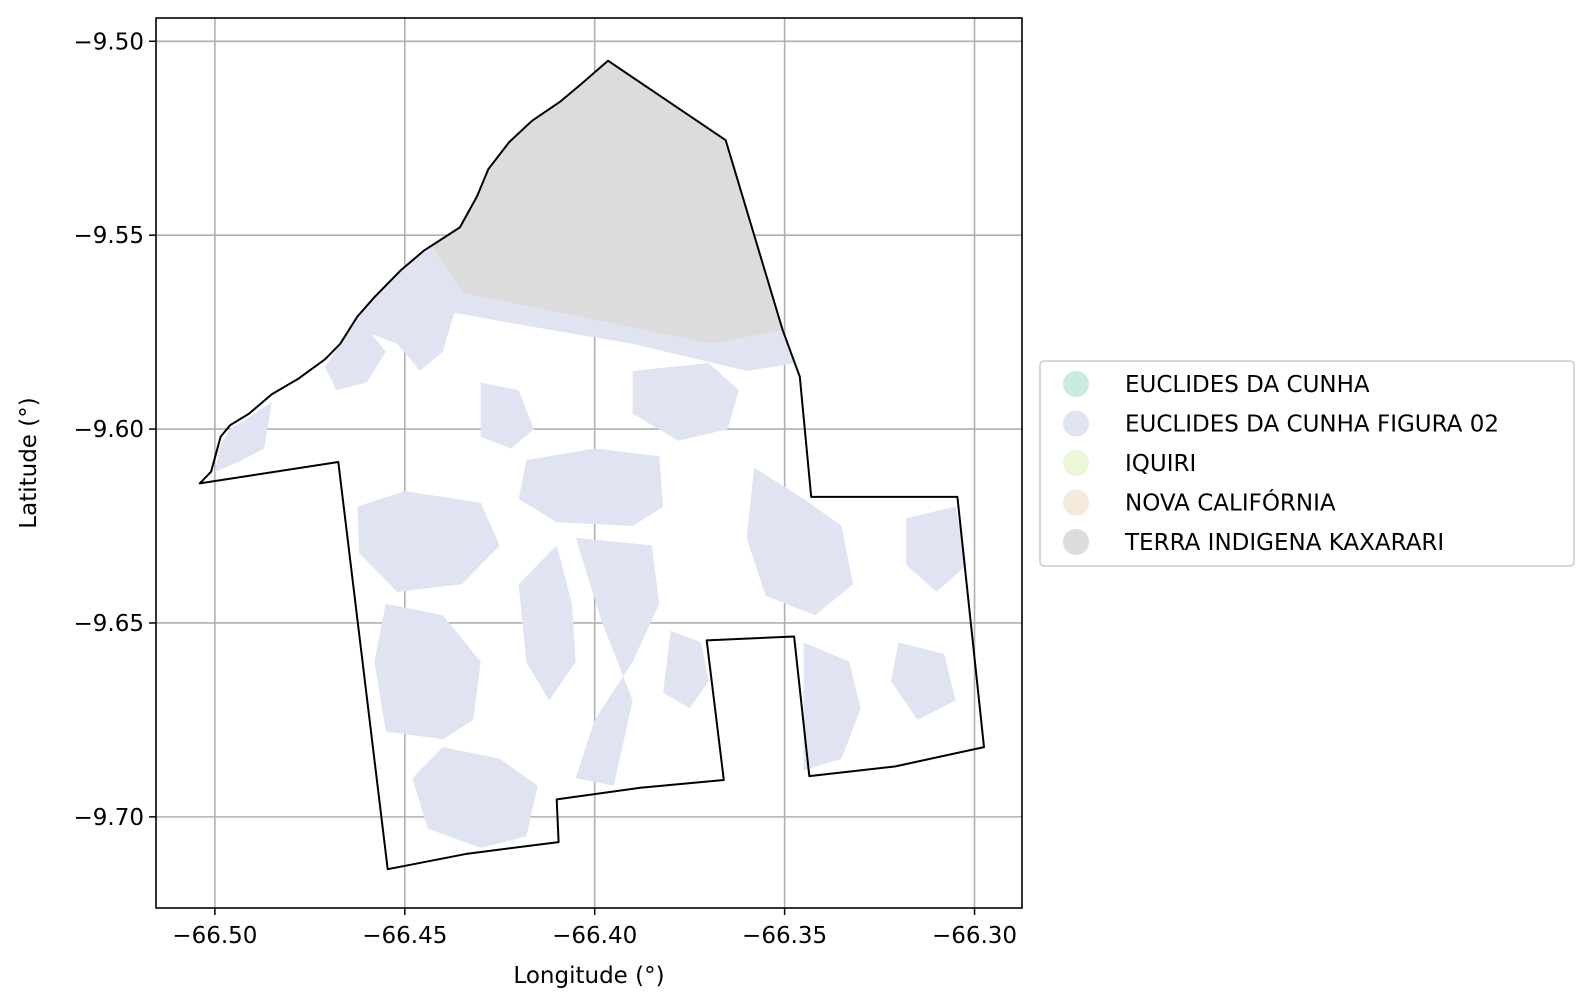 This screenshot has width=1584, height=1006. I want to click on legend-box, so click(1307, 463).